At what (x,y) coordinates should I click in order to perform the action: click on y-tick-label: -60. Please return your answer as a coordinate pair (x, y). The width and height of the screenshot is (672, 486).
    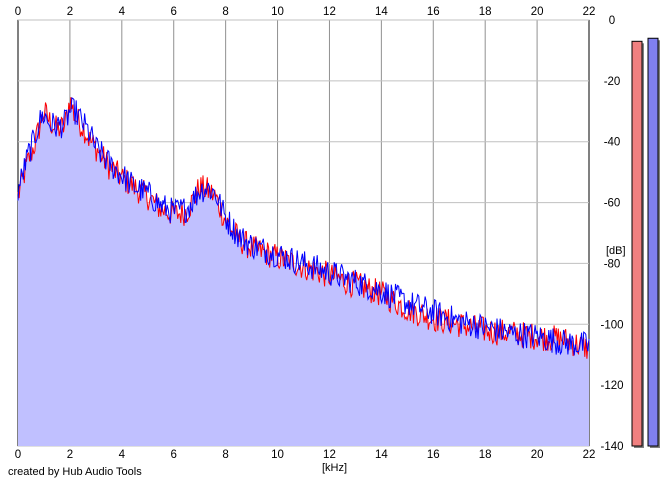
    Looking at the image, I should click on (612, 204).